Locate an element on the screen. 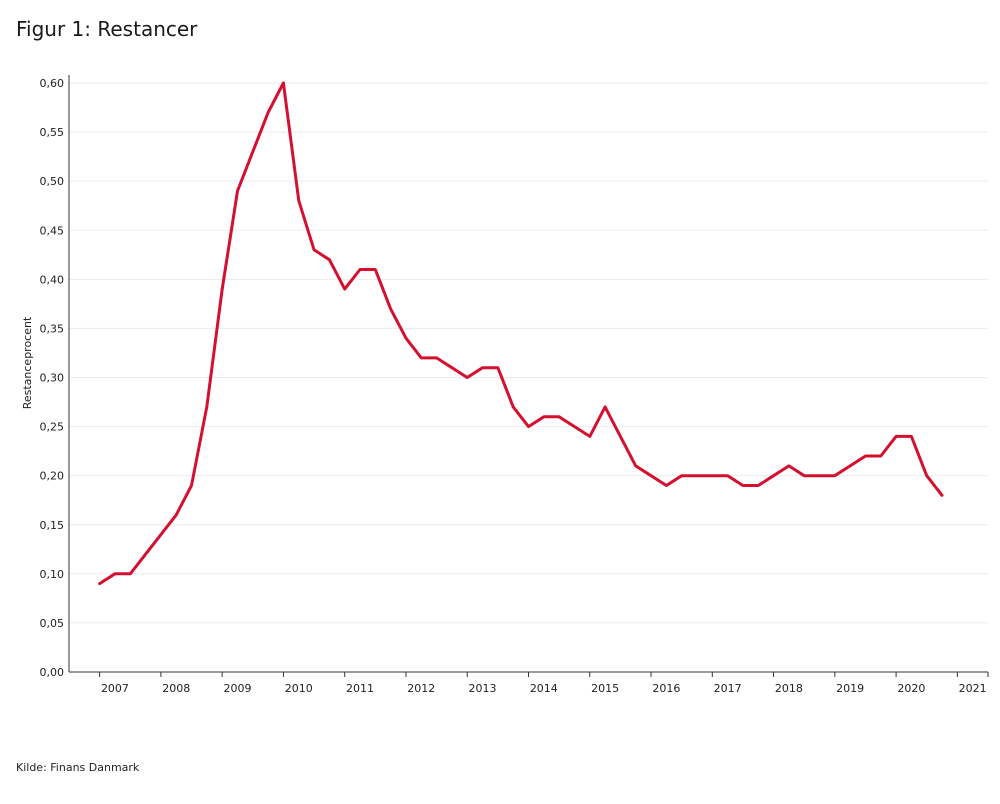  y-tick-label: 0,30 is located at coordinates (52, 378).